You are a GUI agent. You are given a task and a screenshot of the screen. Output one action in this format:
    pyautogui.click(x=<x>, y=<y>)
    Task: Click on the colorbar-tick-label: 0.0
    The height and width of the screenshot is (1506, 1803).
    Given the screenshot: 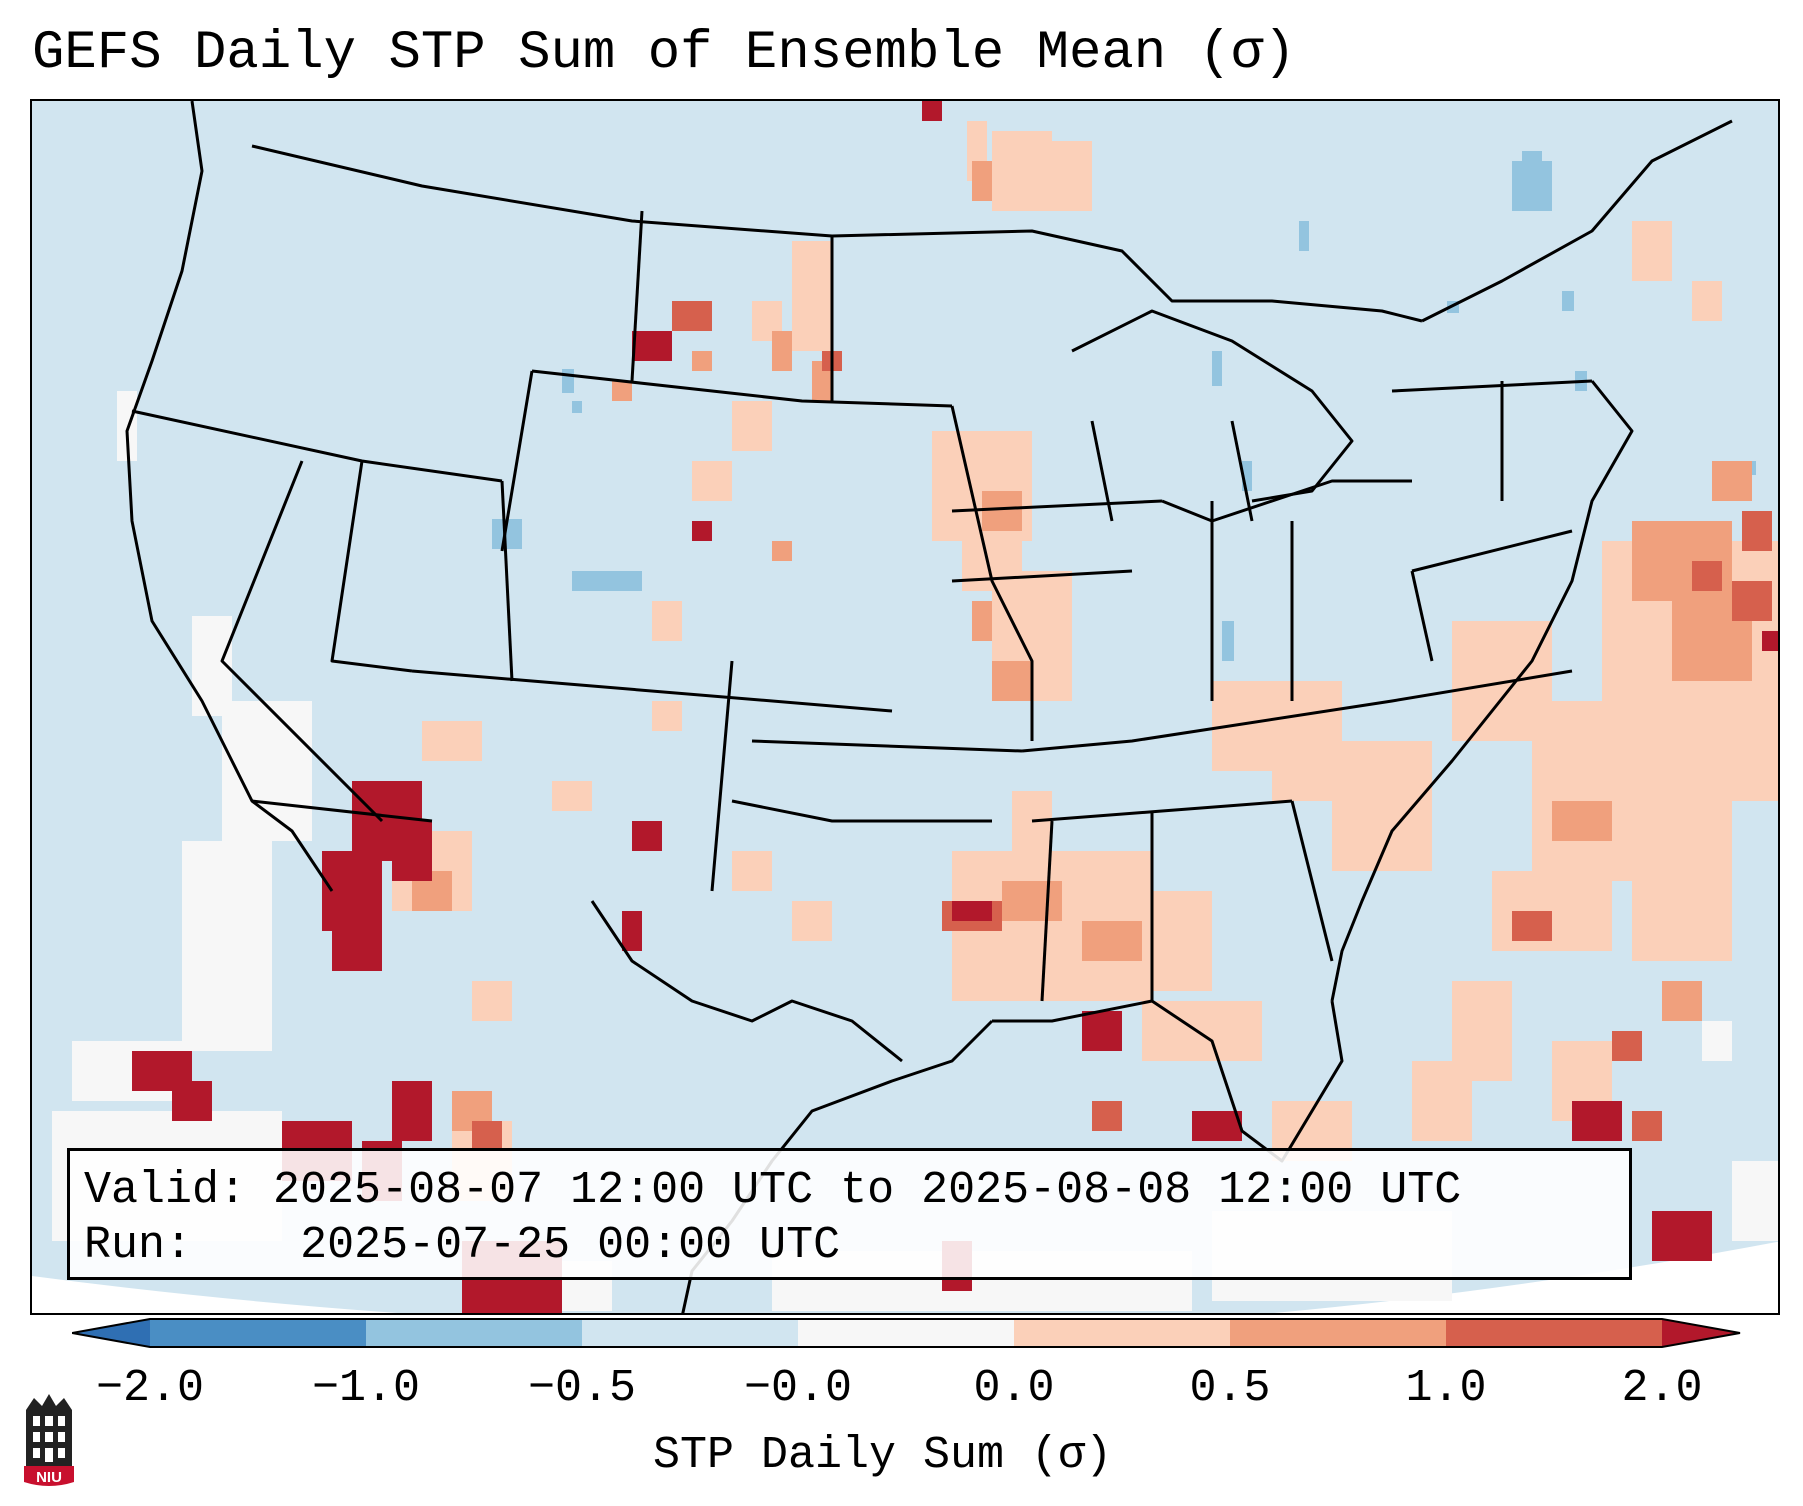 What is the action you would take?
    pyautogui.click(x=1014, y=1388)
    